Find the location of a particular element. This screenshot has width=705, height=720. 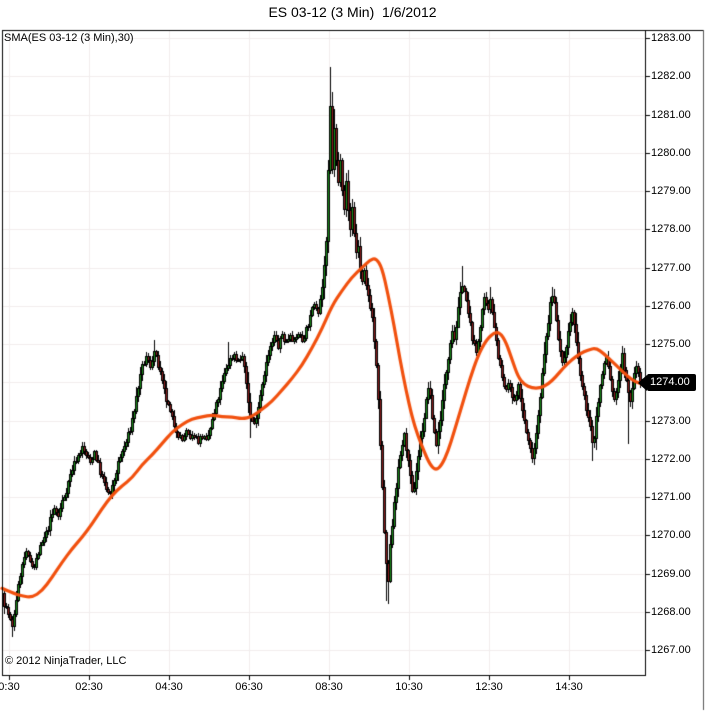

x-axis-label: 04:30 is located at coordinates (169, 687).